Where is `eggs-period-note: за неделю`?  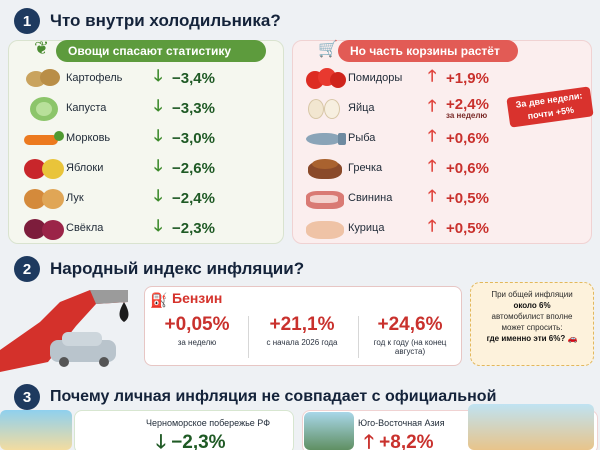
eggs-period-note: за неделю is located at coordinates (467, 115).